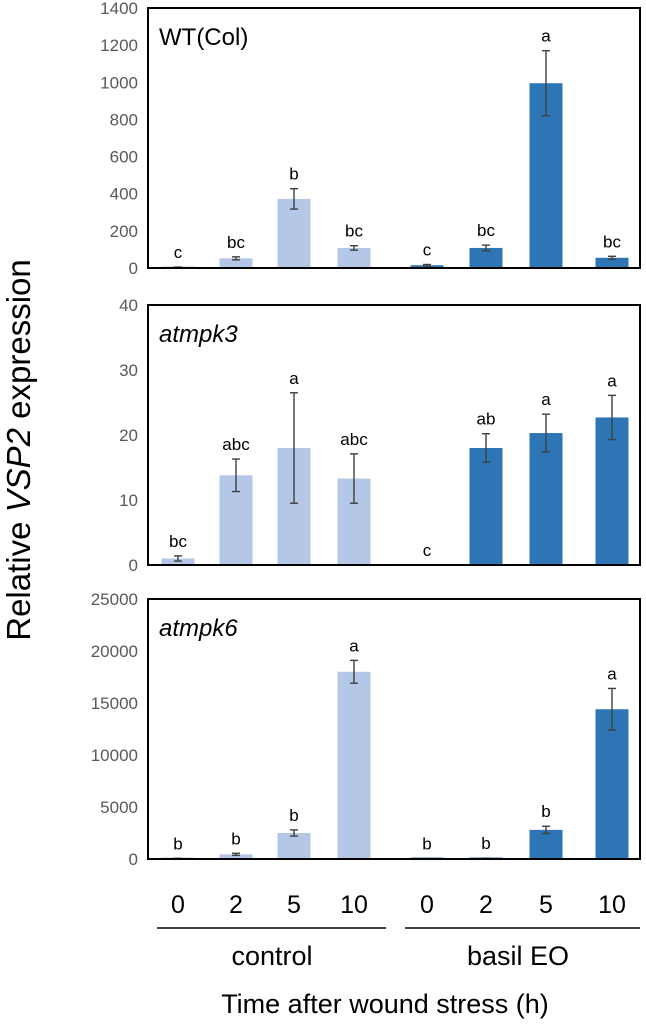 Image resolution: width=646 pixels, height=1025 pixels. I want to click on y-axis-title-gene: VSP2, so click(18, 470).